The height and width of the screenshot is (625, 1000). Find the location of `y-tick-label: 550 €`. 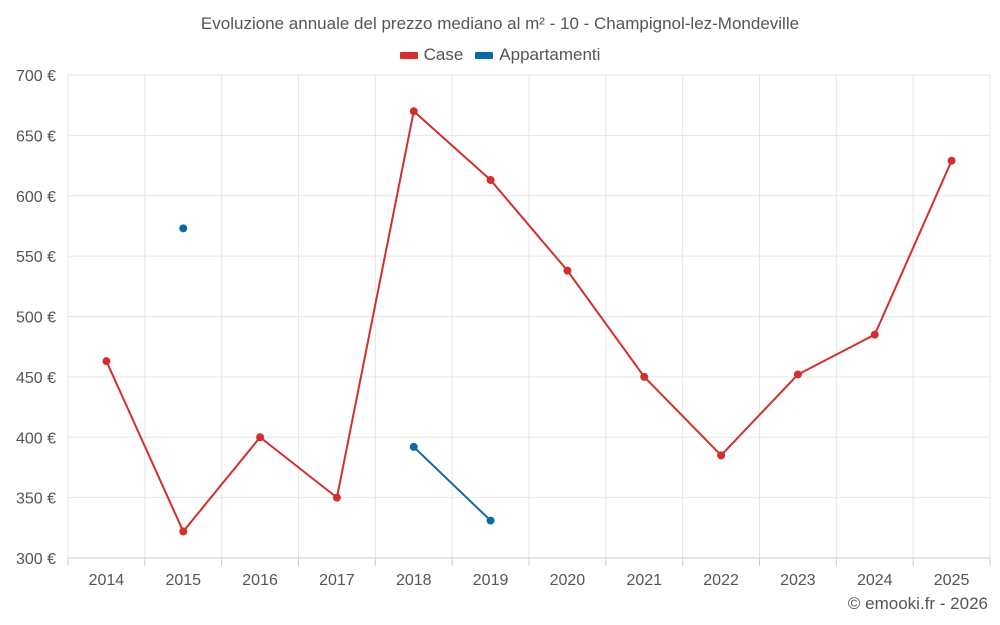

y-tick-label: 550 € is located at coordinates (36, 257).